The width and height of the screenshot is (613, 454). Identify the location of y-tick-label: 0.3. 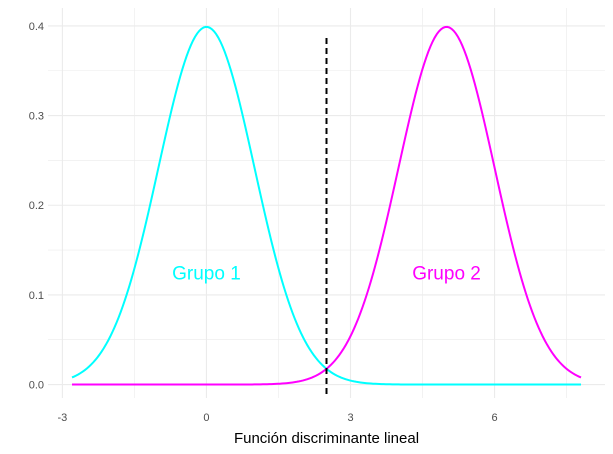
(36, 117).